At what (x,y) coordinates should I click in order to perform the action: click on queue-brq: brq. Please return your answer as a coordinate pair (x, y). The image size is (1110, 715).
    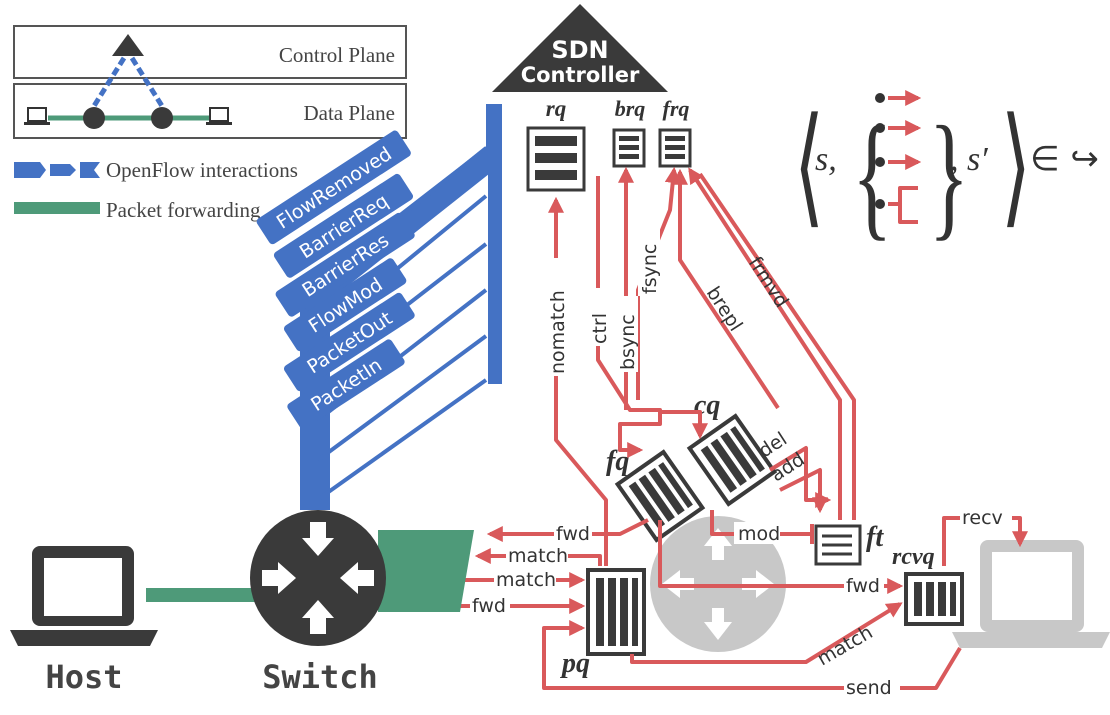
    Looking at the image, I should click on (629, 132).